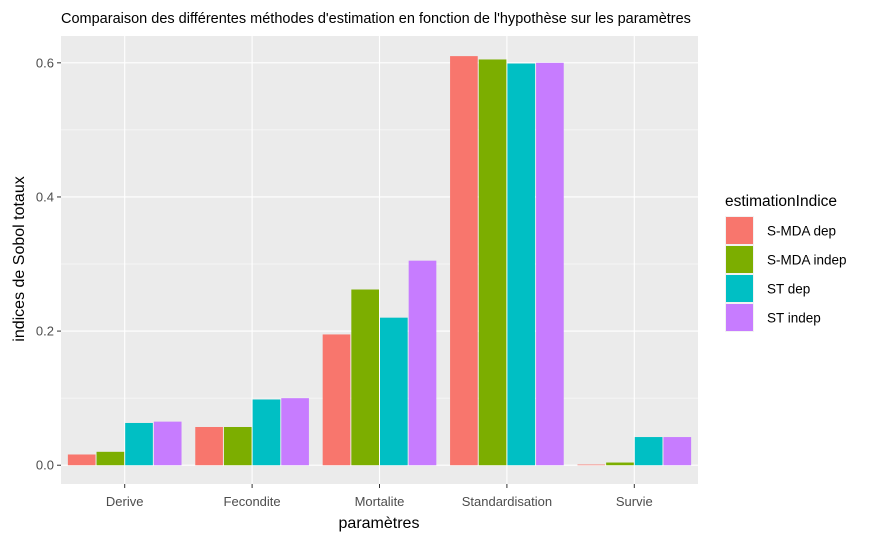 Image resolution: width=875 pixels, height=540 pixels. I want to click on y-axis-label: indices de Sobol totaux, so click(19, 258).